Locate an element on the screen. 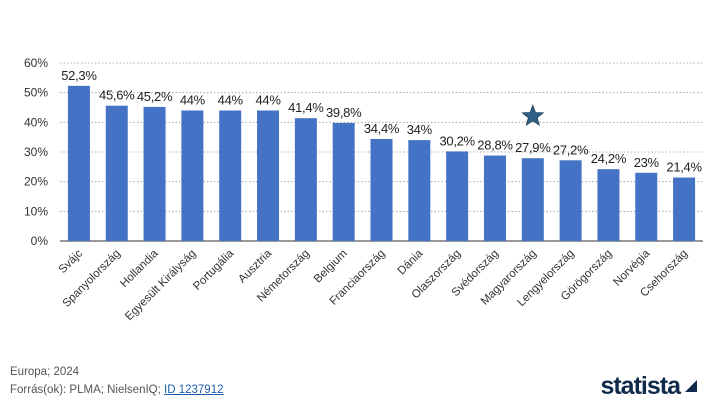 This screenshot has height=420, width=713. data-label: 39,8% is located at coordinates (344, 112).